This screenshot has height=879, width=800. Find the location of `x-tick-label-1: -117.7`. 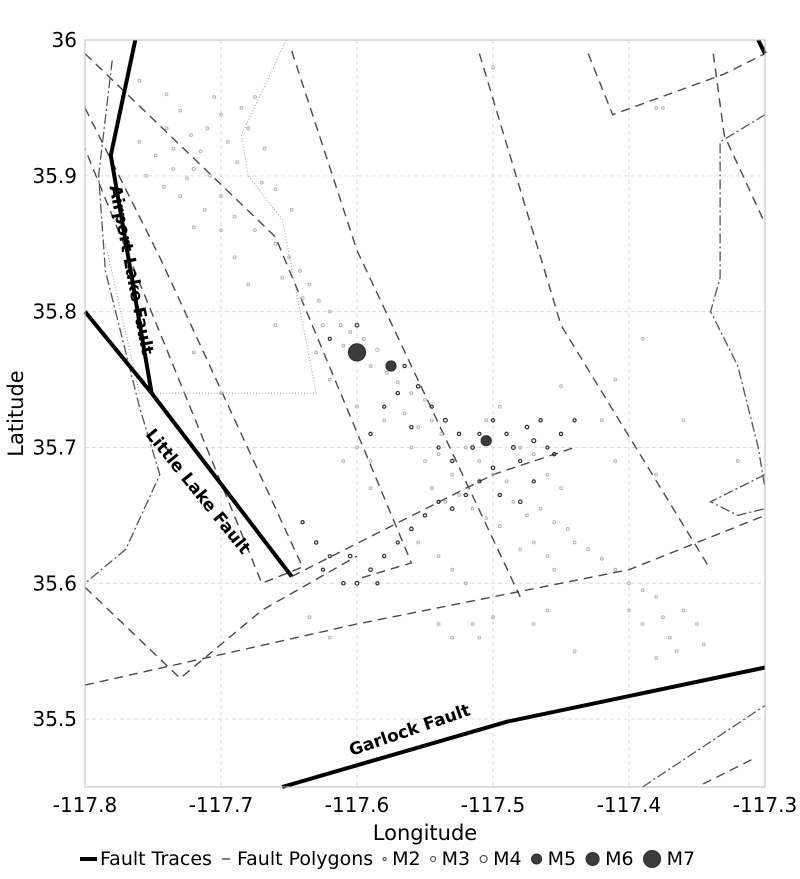

x-tick-label-1: -117.7 is located at coordinates (221, 805).